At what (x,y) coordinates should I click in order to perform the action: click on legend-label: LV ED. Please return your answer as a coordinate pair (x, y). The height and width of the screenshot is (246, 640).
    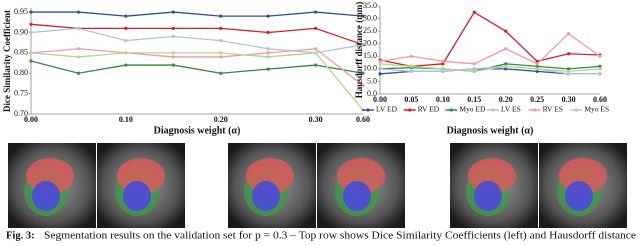
    Looking at the image, I should click on (387, 109).